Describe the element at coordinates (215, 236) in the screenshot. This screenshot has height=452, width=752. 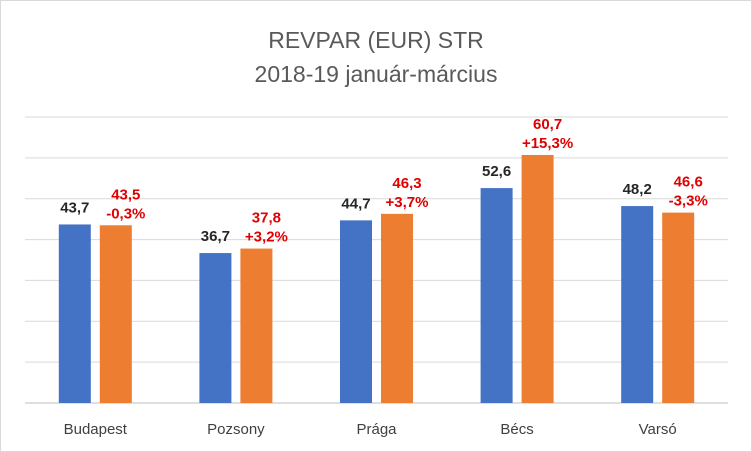
I see `value-label-2018: 36,7` at that location.